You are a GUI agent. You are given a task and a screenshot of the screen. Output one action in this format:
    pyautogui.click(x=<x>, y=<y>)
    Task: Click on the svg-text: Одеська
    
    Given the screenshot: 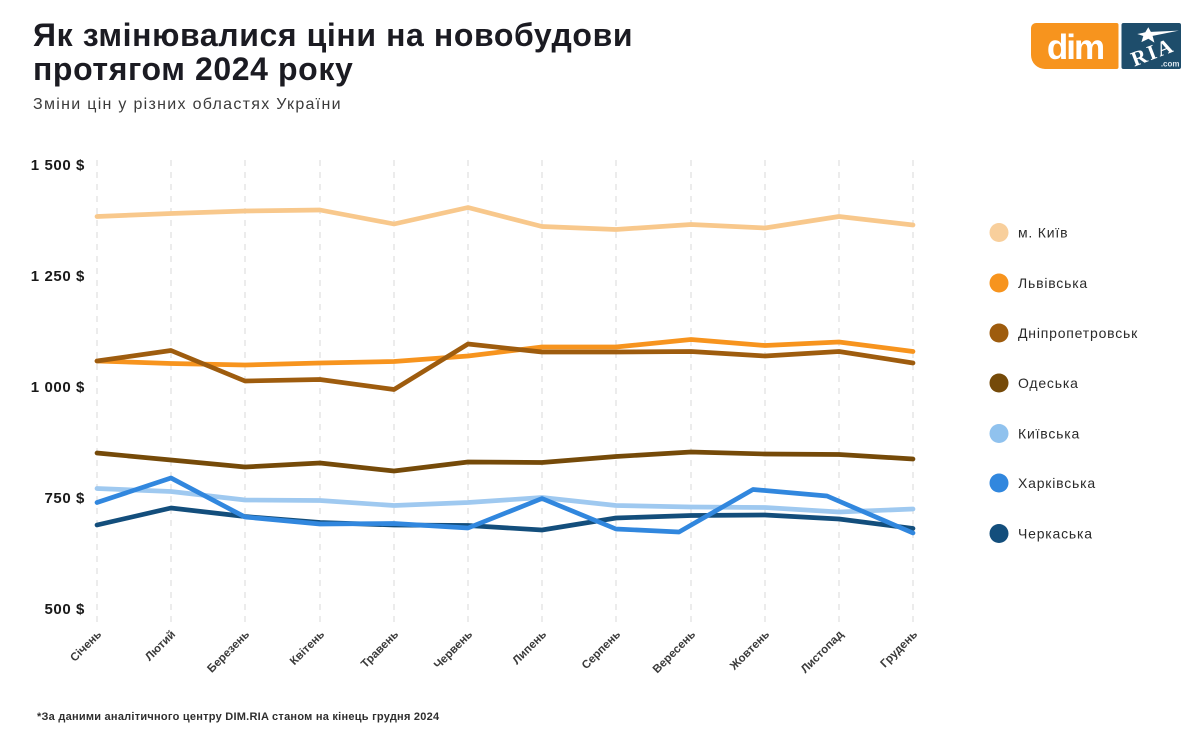 What is the action you would take?
    pyautogui.click(x=1048, y=383)
    